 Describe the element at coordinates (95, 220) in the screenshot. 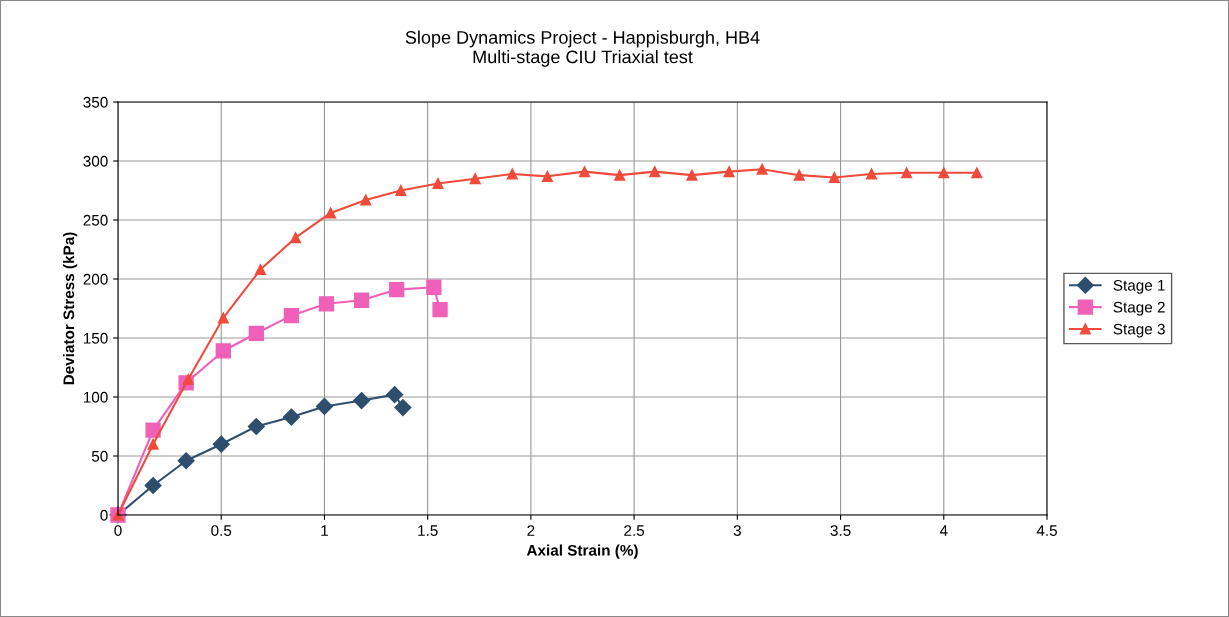

I see `y-tick-label: 250` at that location.